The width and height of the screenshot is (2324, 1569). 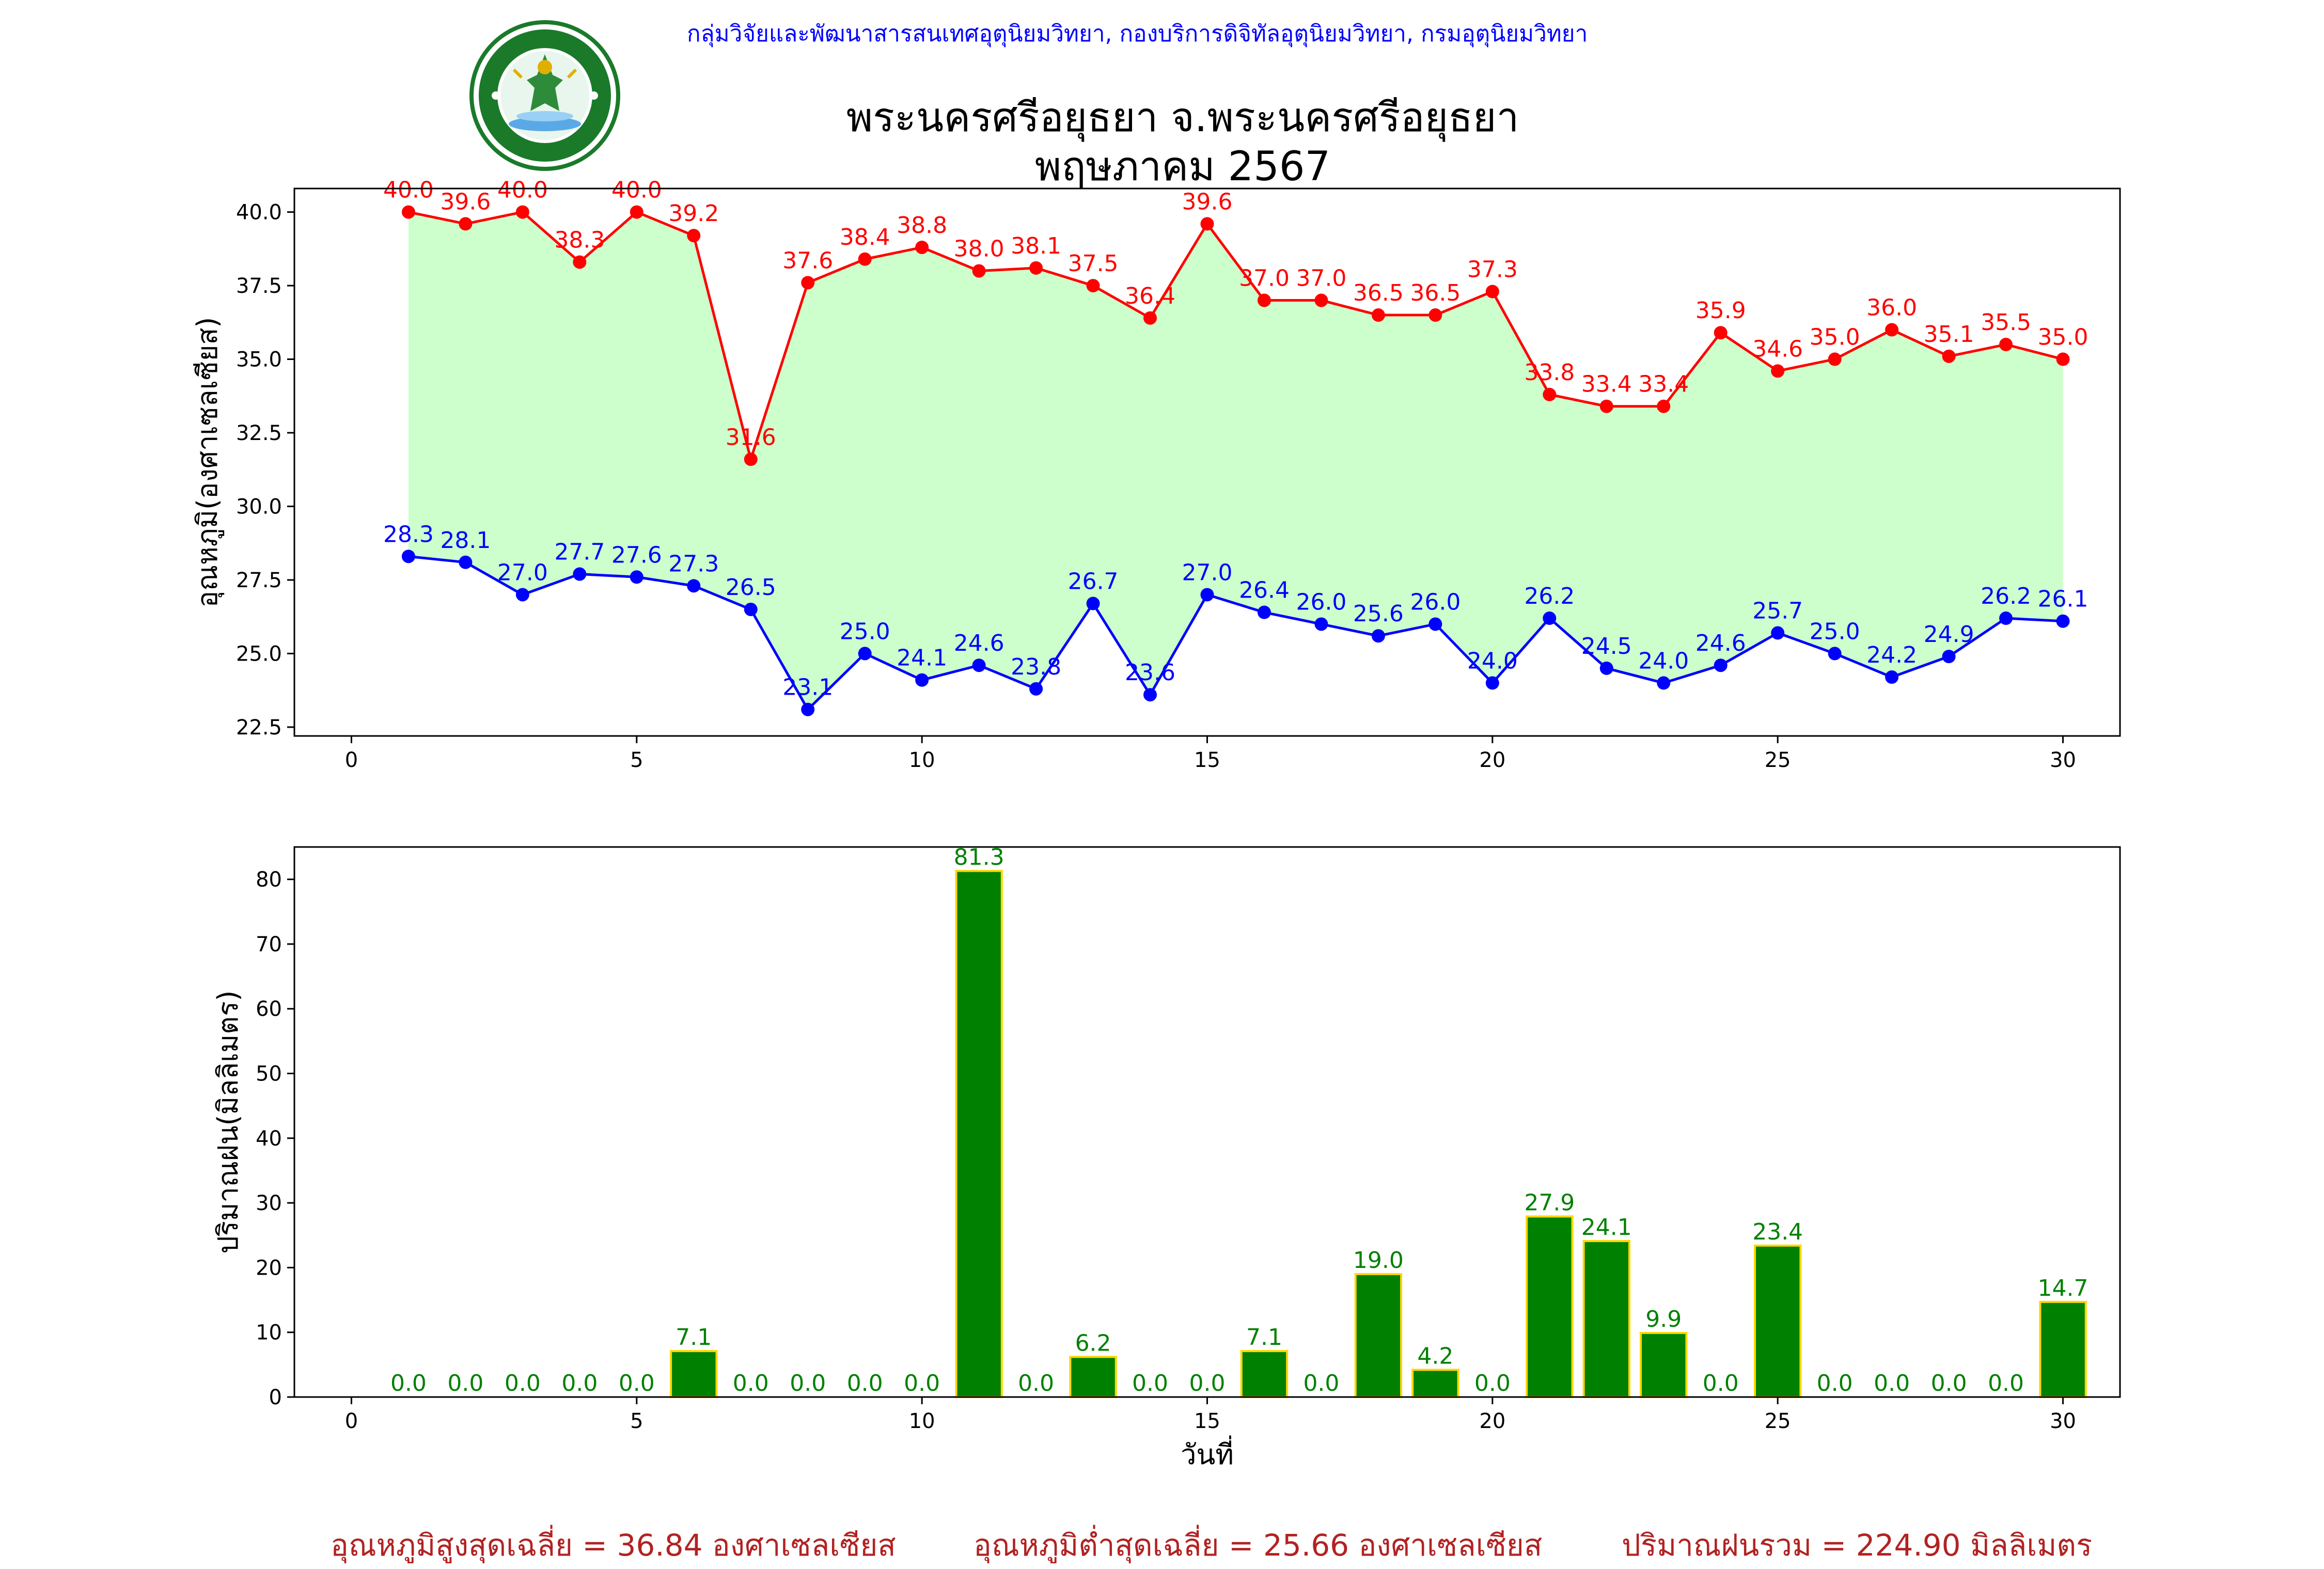 What do you see at coordinates (465, 202) in the screenshot?
I see `max-temp-data-label: 39.6` at bounding box center [465, 202].